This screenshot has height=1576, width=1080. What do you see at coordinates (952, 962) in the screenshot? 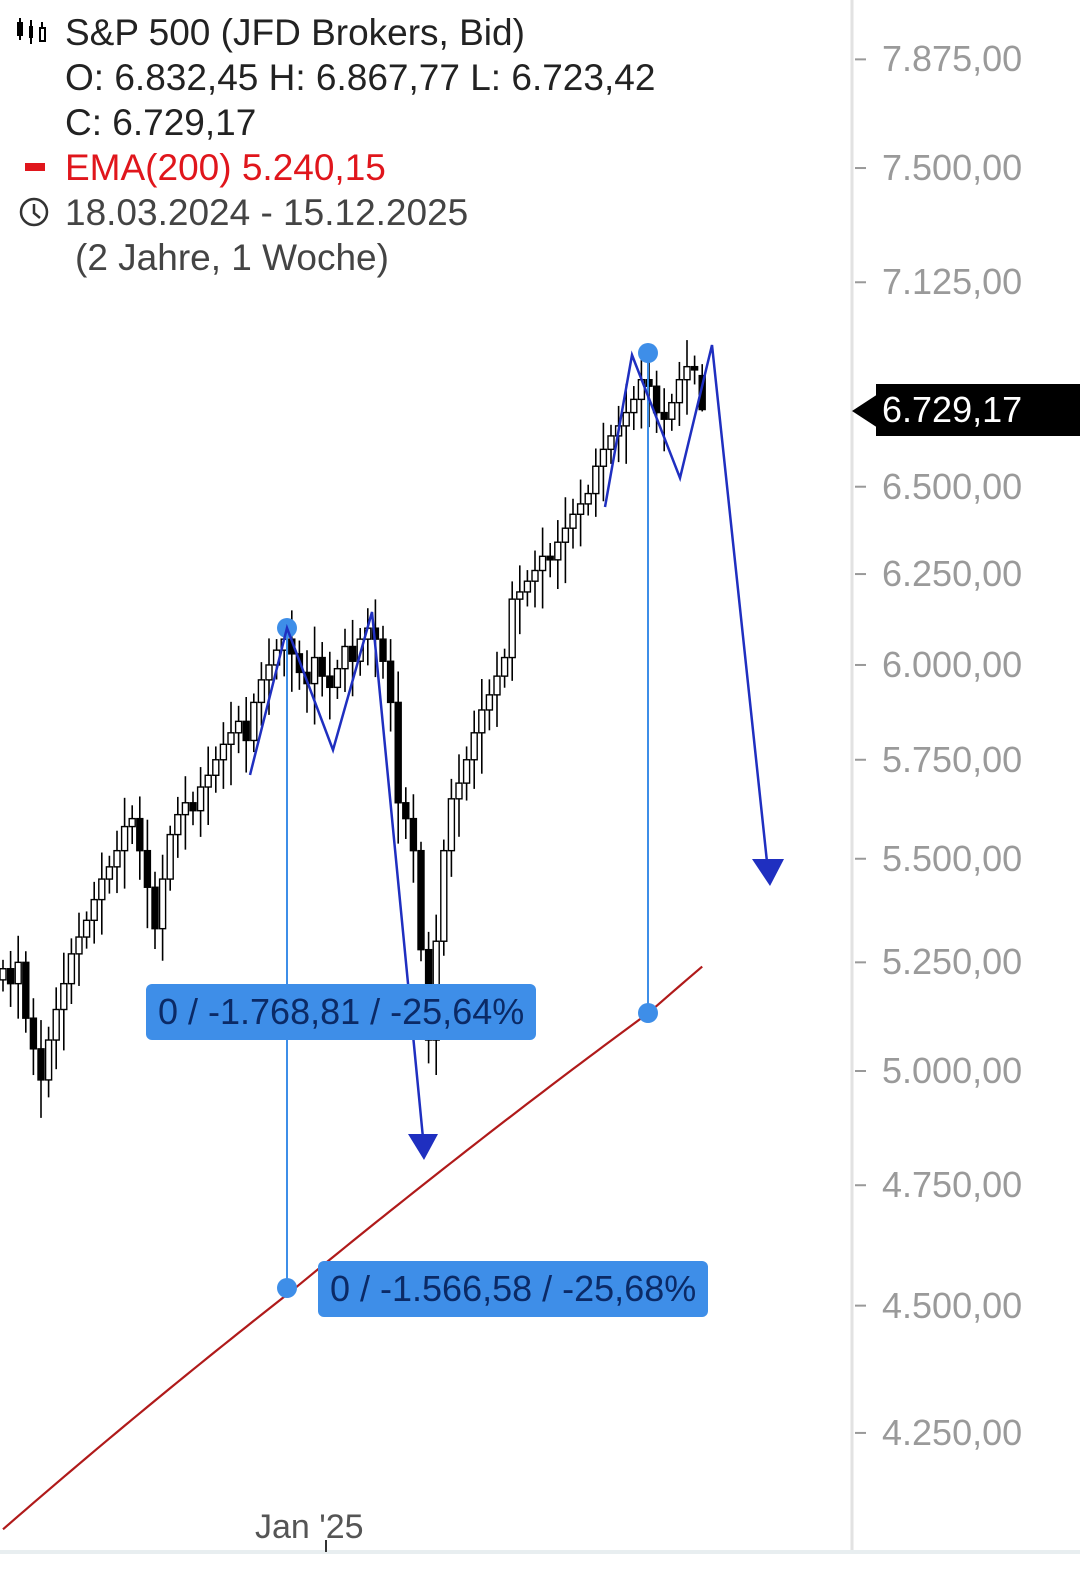
I see `y-tick-label: 5.250,00` at bounding box center [952, 962].